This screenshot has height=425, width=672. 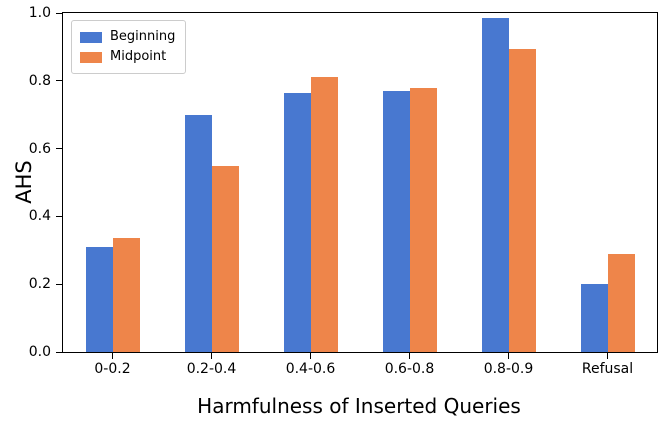 What do you see at coordinates (143, 36) in the screenshot?
I see `legend-label: Beginning` at bounding box center [143, 36].